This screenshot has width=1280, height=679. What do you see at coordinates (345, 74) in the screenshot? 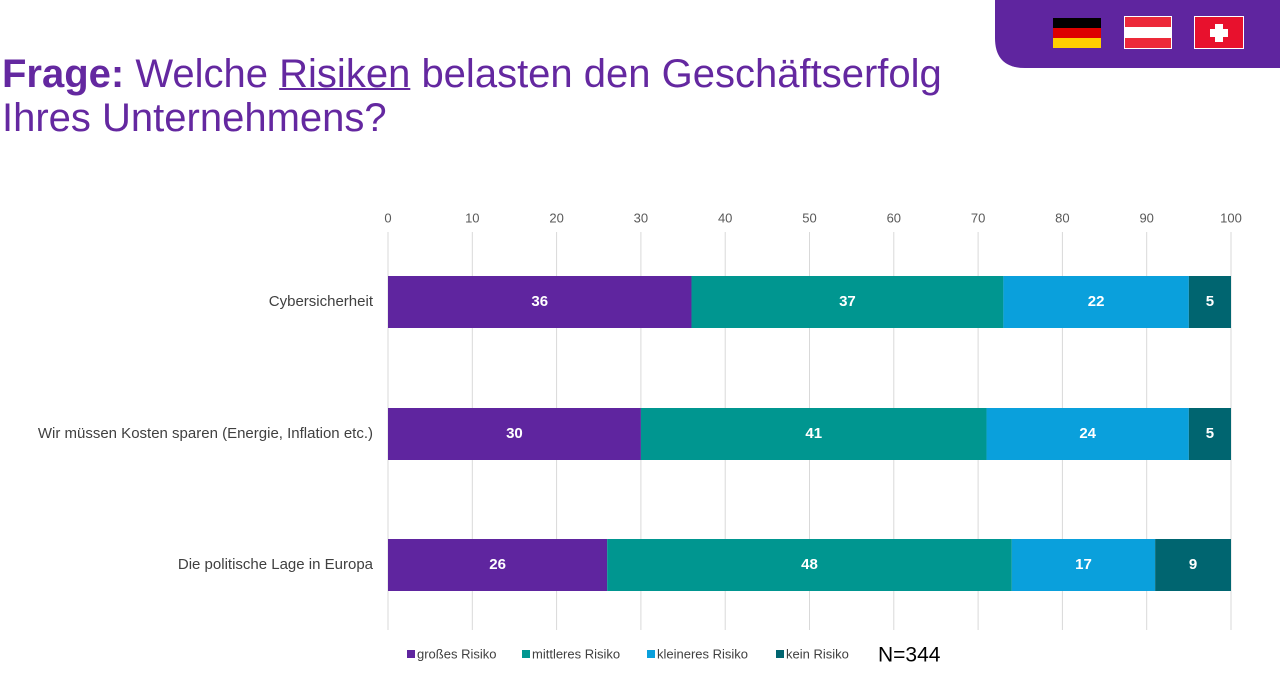
I see `title-emphasis: Risiken` at bounding box center [345, 74].